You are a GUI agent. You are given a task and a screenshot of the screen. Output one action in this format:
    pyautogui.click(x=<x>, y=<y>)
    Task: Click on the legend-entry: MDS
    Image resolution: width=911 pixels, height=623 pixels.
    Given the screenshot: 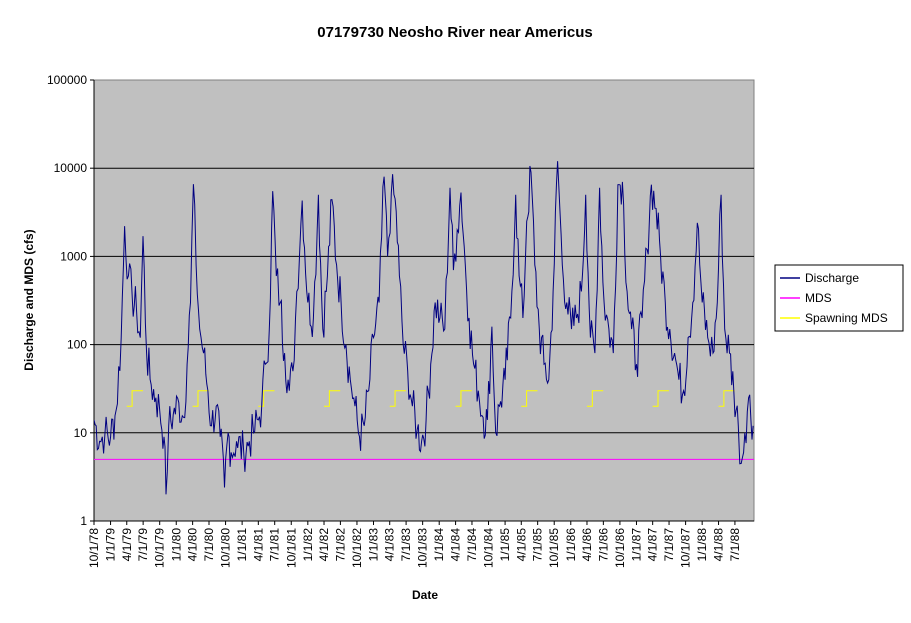 What is the action you would take?
    pyautogui.click(x=818, y=298)
    